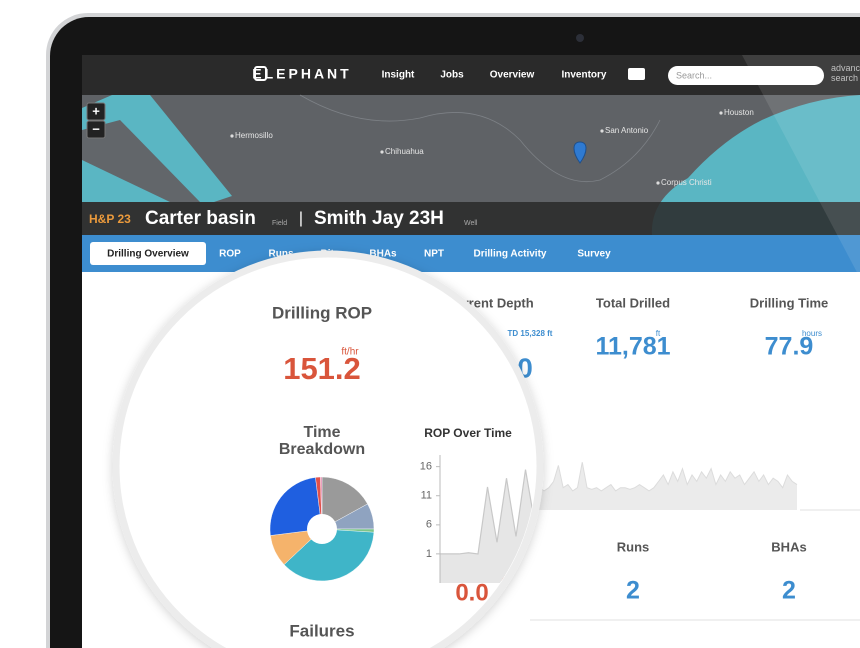 This screenshot has width=860, height=648. I want to click on logo: ELEPHANT, so click(301, 74).